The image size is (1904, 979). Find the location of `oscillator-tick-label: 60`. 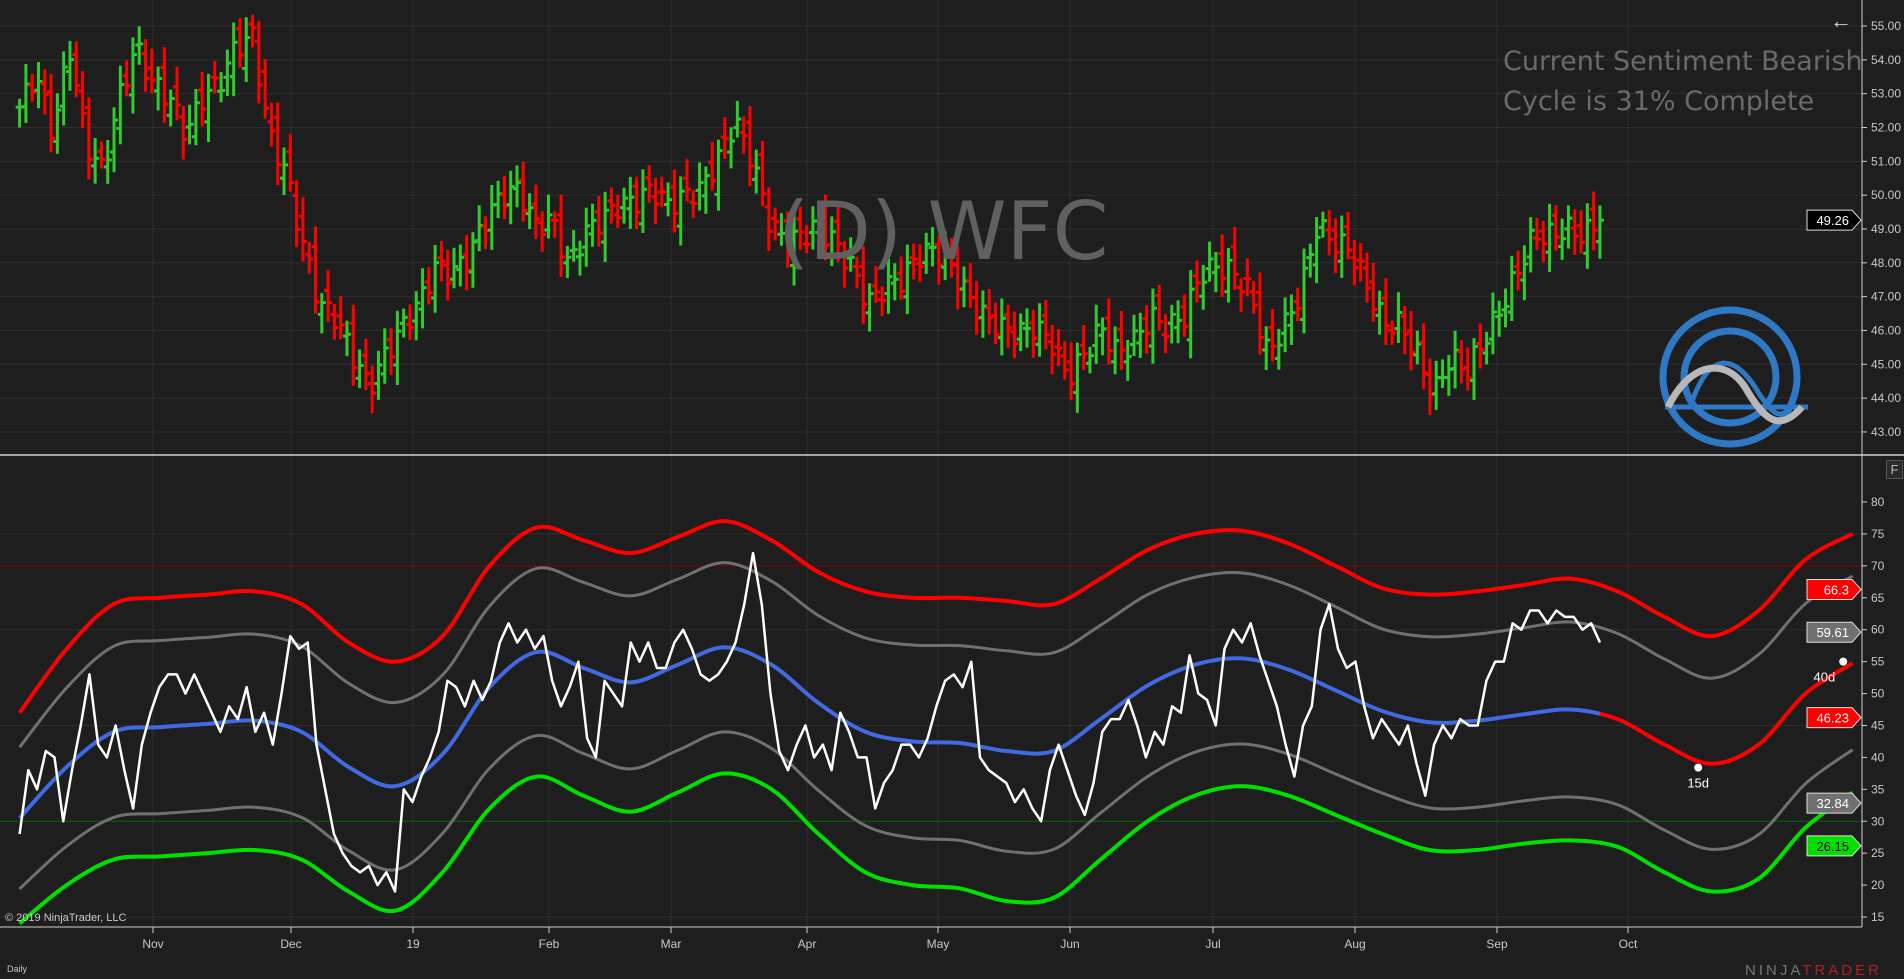

oscillator-tick-label: 60 is located at coordinates (1878, 630).